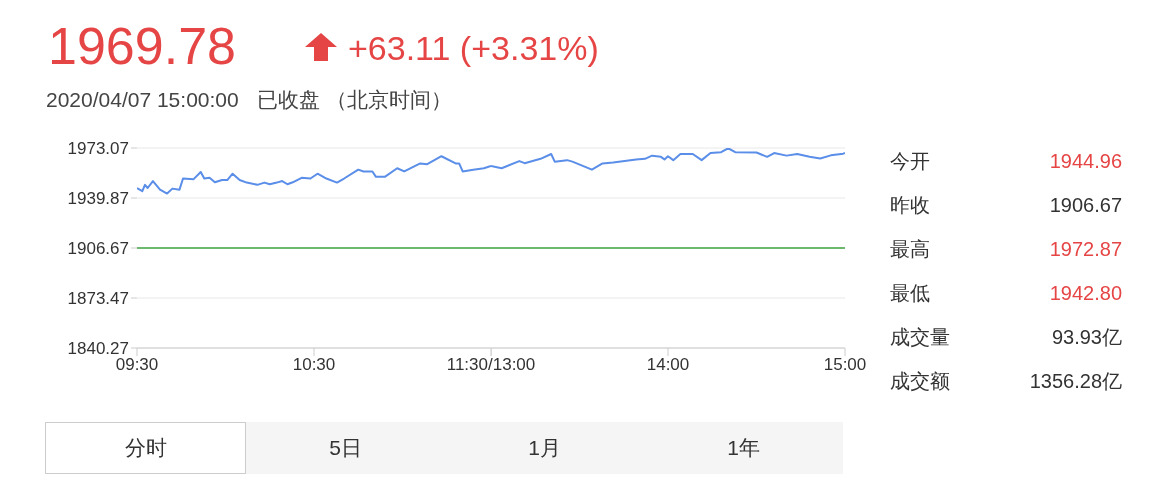 This screenshot has width=1162, height=494. What do you see at coordinates (98, 149) in the screenshot?
I see `y-tick-label: 1973.07` at bounding box center [98, 149].